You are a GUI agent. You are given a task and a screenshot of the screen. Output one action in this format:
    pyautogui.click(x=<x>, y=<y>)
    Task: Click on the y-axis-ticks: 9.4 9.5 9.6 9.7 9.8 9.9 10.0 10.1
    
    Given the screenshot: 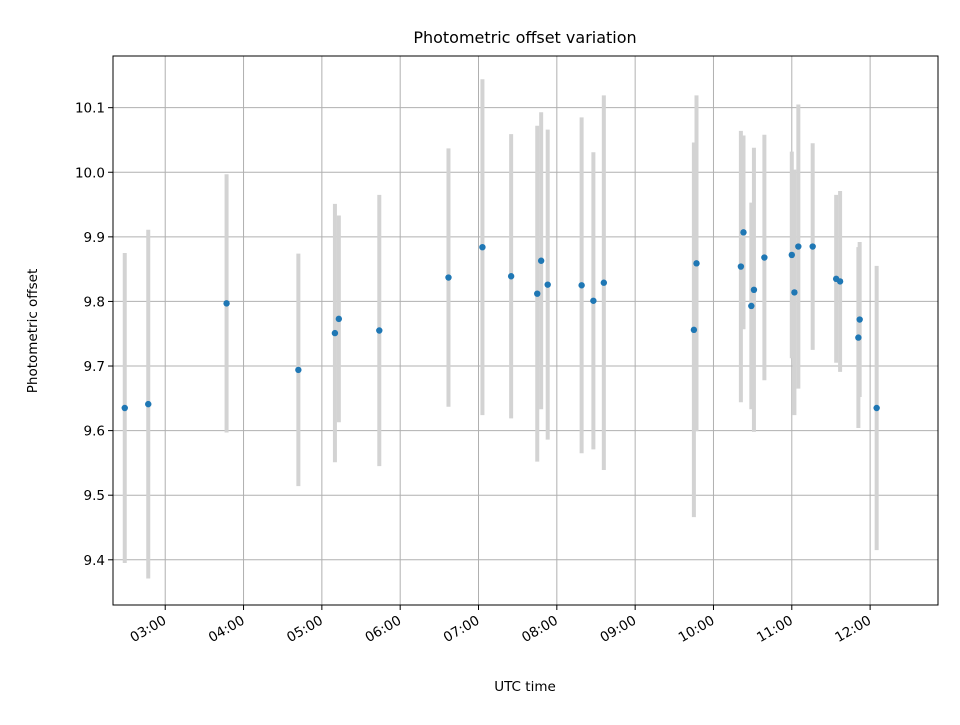 What is the action you would take?
    pyautogui.click(x=94, y=335)
    